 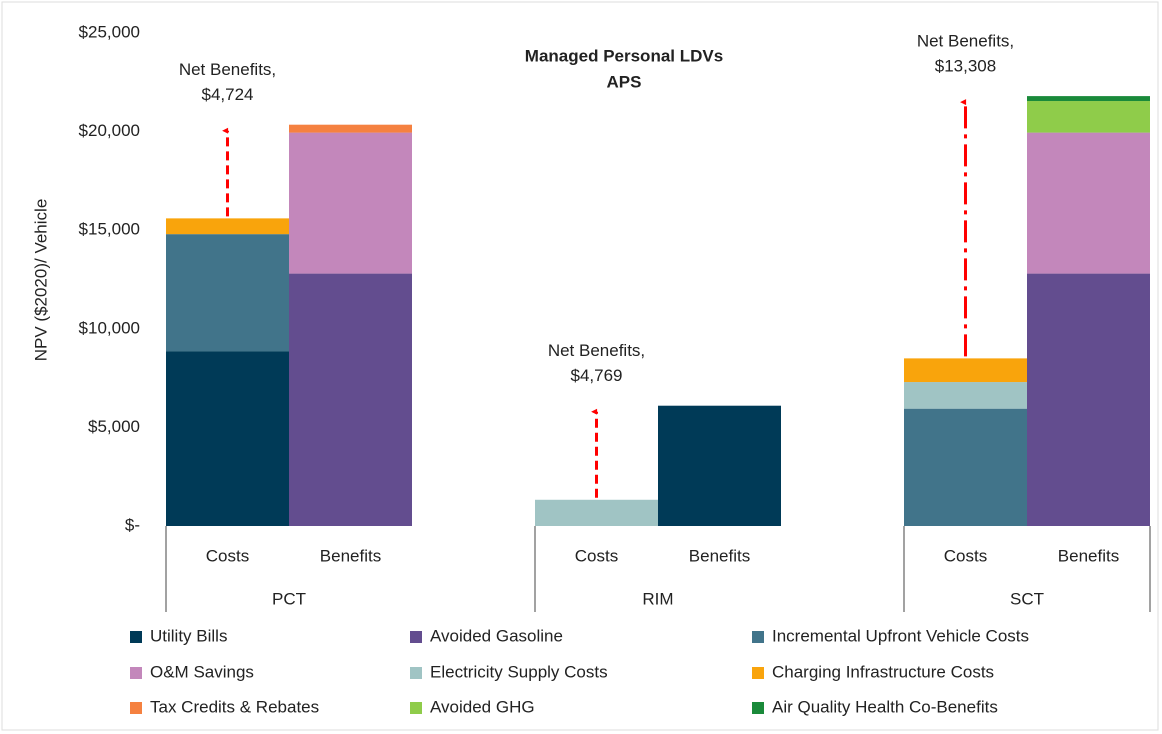 I want to click on legend-label: Air Quality Health Co-Benefits, so click(x=885, y=706).